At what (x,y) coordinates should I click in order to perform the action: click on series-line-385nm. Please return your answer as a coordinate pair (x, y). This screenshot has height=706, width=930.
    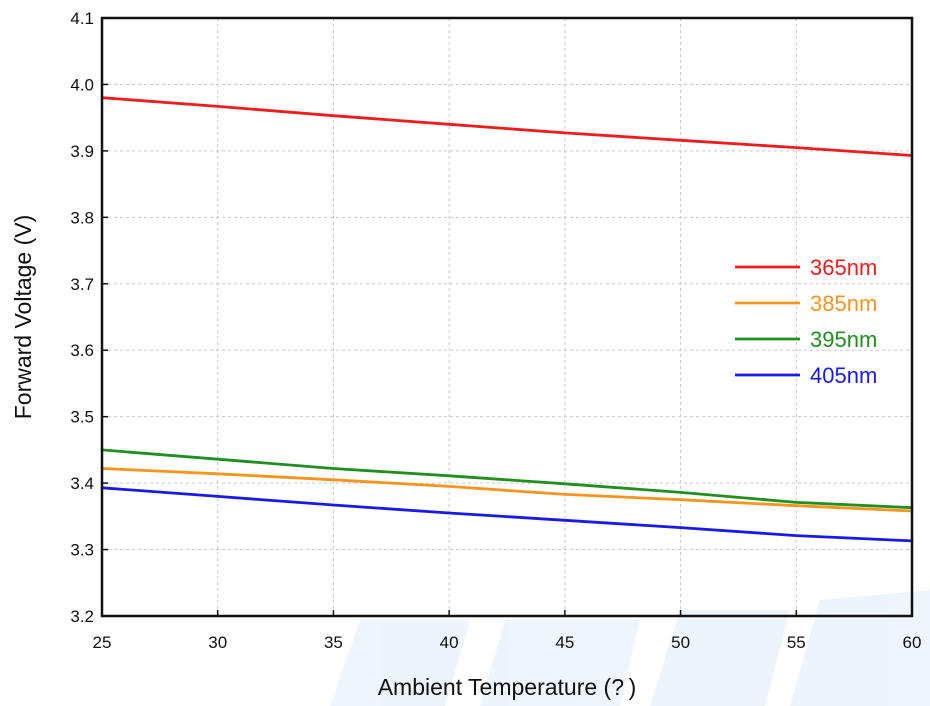
    Looking at the image, I should click on (507, 490).